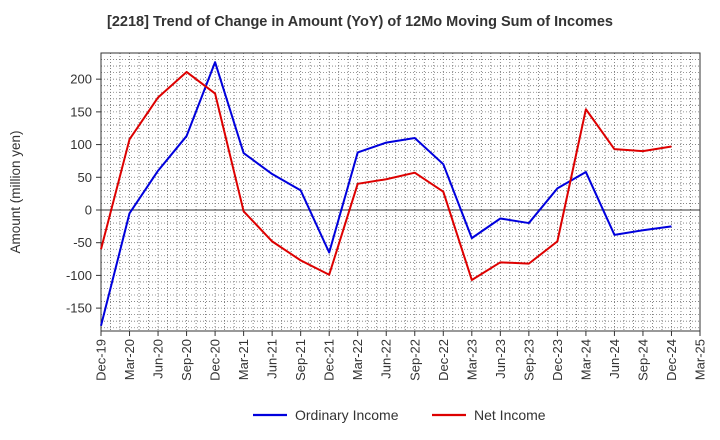  I want to click on y-tick-label: 50, so click(85, 177).